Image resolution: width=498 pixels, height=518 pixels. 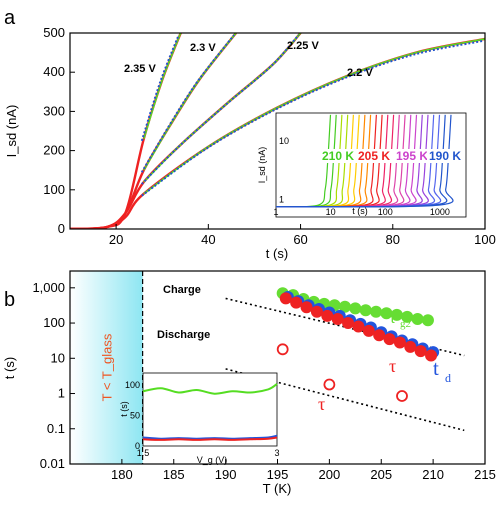 I want to click on temperature-labels: 210 K 205 K 195 K 190 K, so click(x=392, y=156).